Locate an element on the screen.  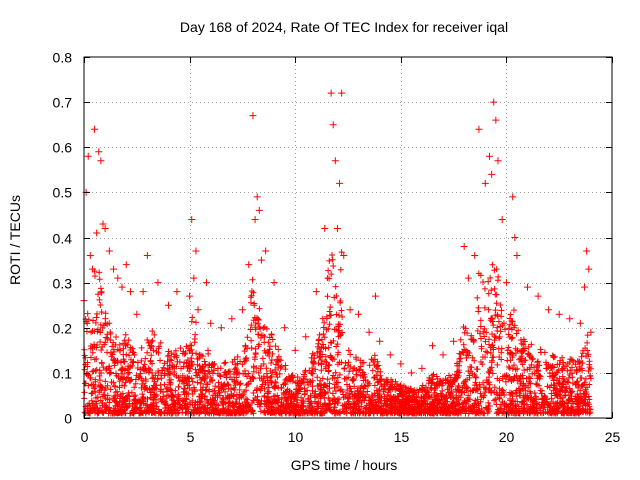
x-tick-label: 15 is located at coordinates (402, 437).